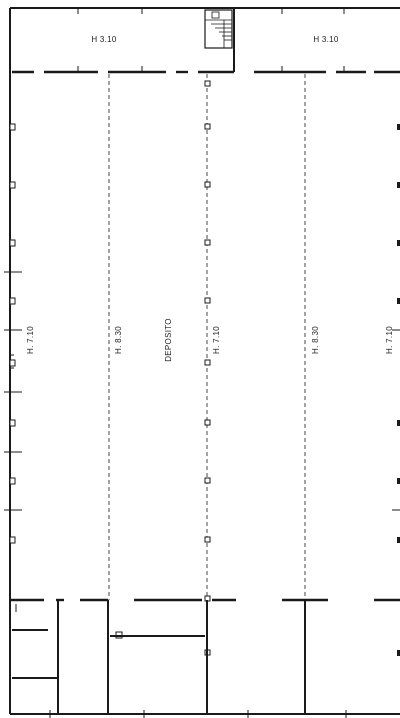 This screenshot has height=718, width=400. What do you see at coordinates (219, 40) in the screenshot?
I see `top-rooms` at bounding box center [219, 40].